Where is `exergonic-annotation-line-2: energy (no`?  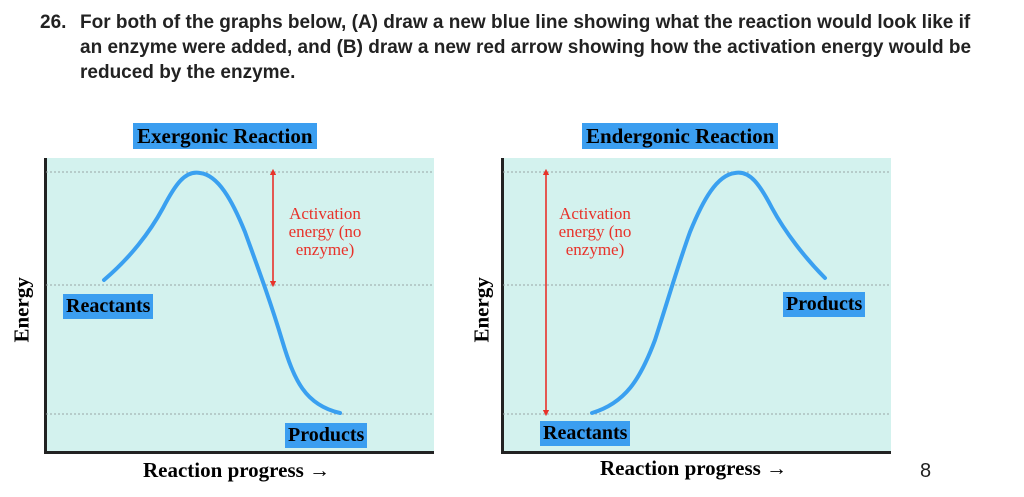 exergonic-annotation-line-2: energy (no is located at coordinates (325, 231).